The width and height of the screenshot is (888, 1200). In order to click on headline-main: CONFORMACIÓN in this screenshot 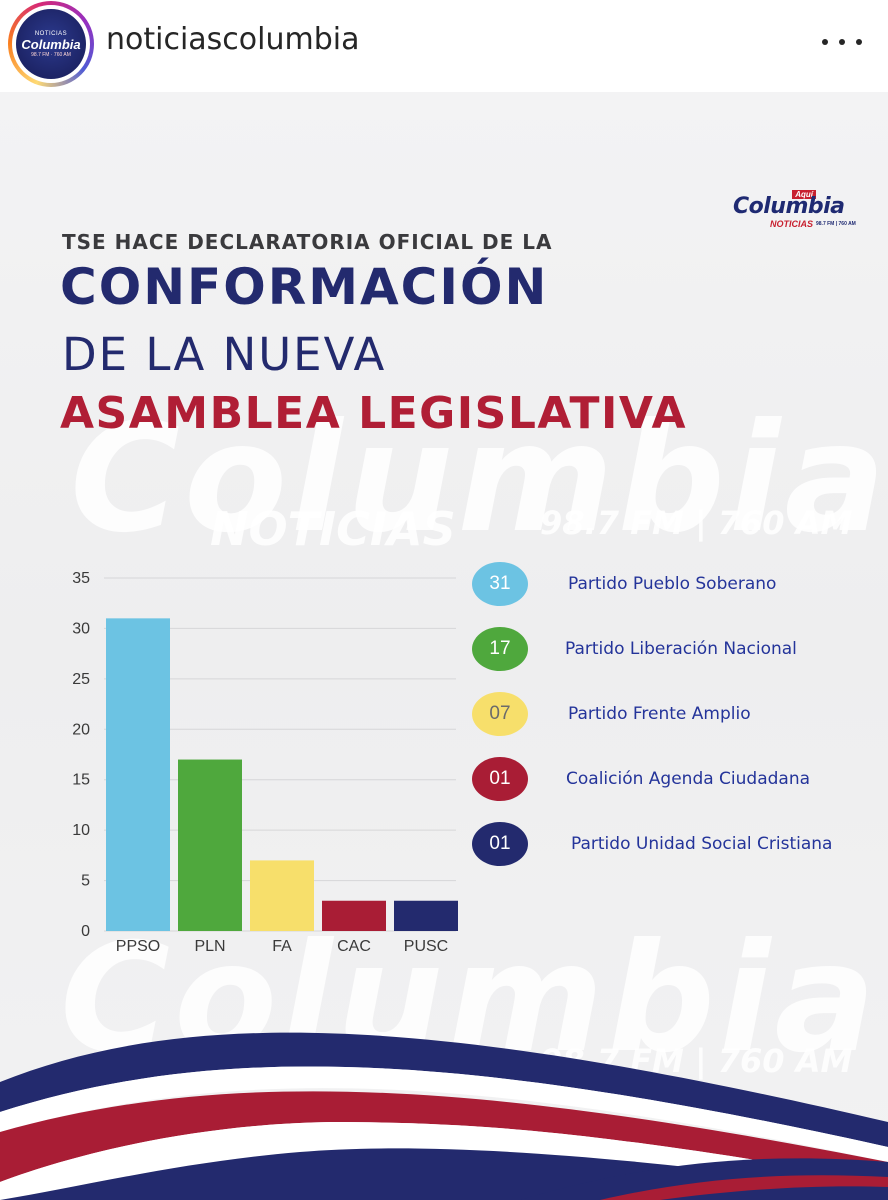, I will do `click(304, 287)`.